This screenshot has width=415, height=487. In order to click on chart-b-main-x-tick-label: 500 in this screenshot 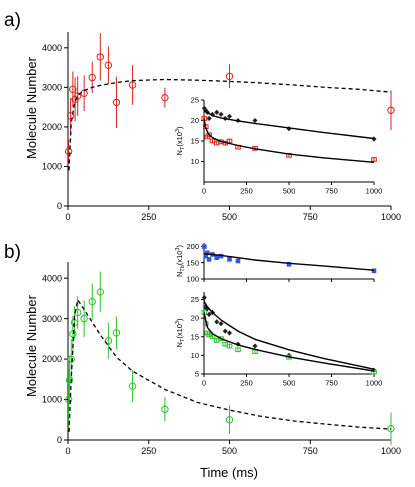, I will do `click(229, 451)`.